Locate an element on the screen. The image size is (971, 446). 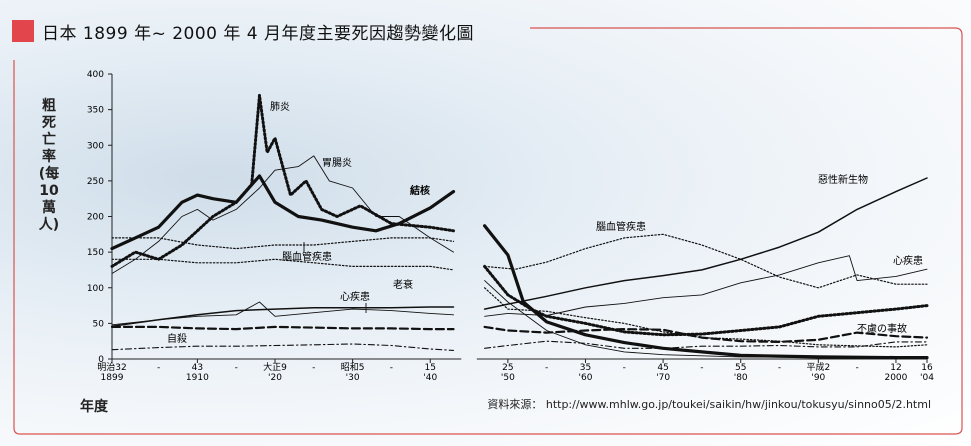
chart-title: 日本 1899 年~ 2000 年 4 月年度主要死因趨勢變化圖 is located at coordinates (258, 33).